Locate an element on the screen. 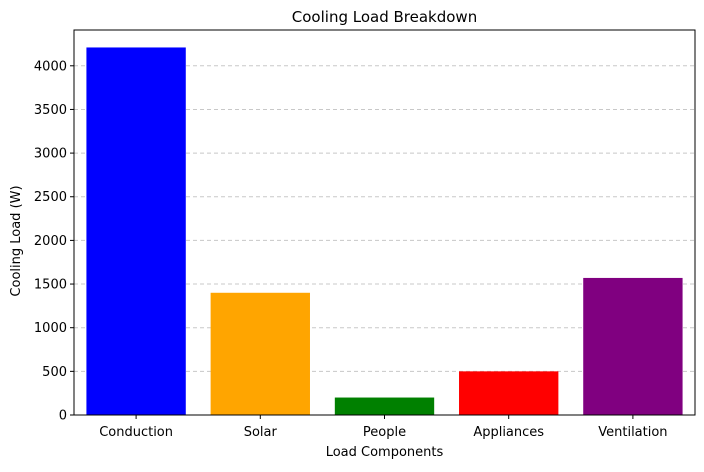 This screenshot has width=704, height=472. y-tick-label-4000: 4000 is located at coordinates (50, 66).